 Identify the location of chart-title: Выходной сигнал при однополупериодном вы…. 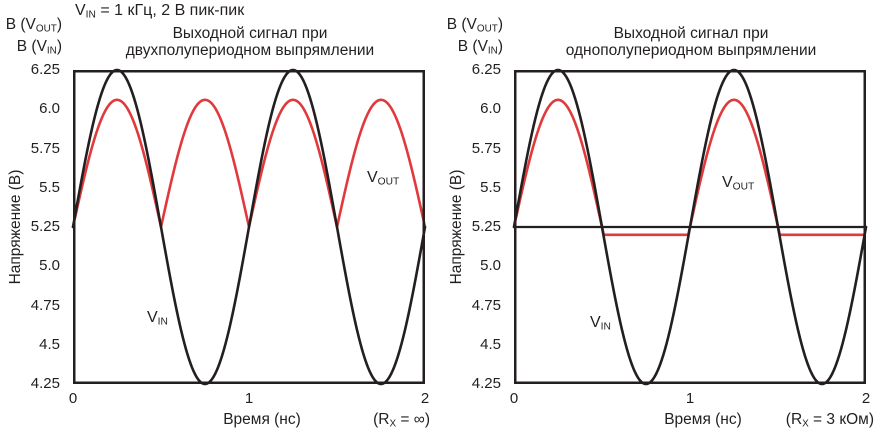
(691, 42).